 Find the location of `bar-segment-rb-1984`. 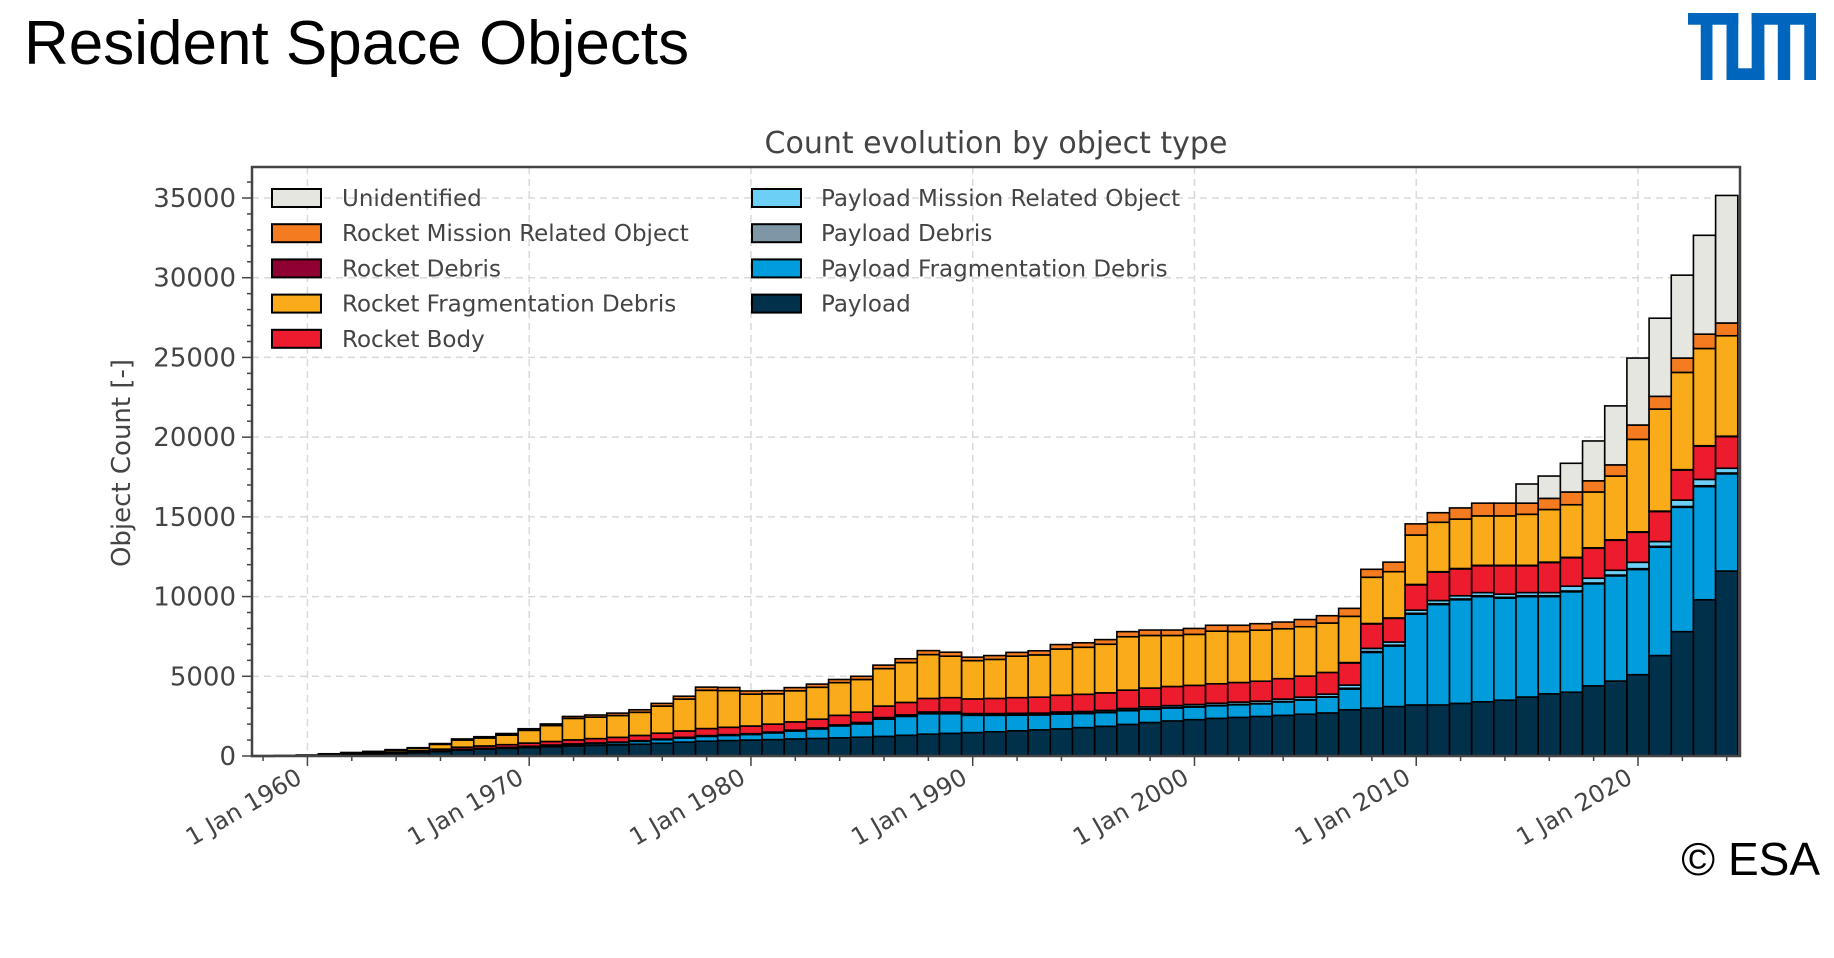

bar-segment-rb-1984 is located at coordinates (839, 720).